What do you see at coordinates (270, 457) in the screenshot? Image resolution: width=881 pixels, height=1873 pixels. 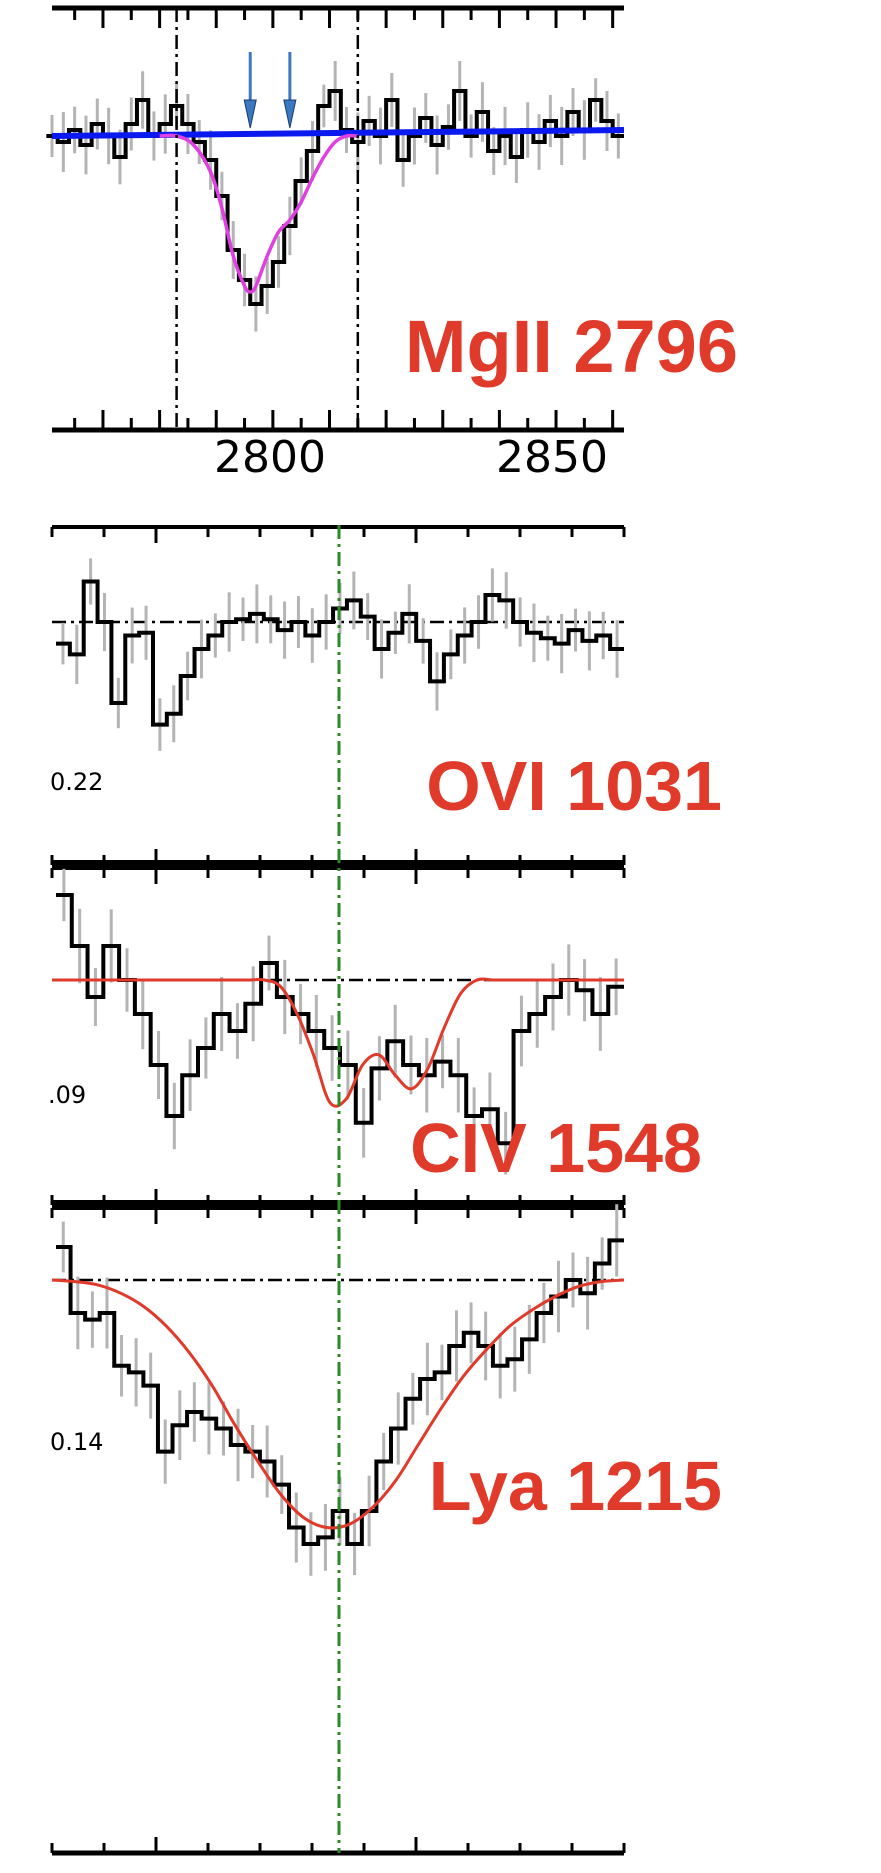 I see `x-tick-label-2800: 2800` at bounding box center [270, 457].